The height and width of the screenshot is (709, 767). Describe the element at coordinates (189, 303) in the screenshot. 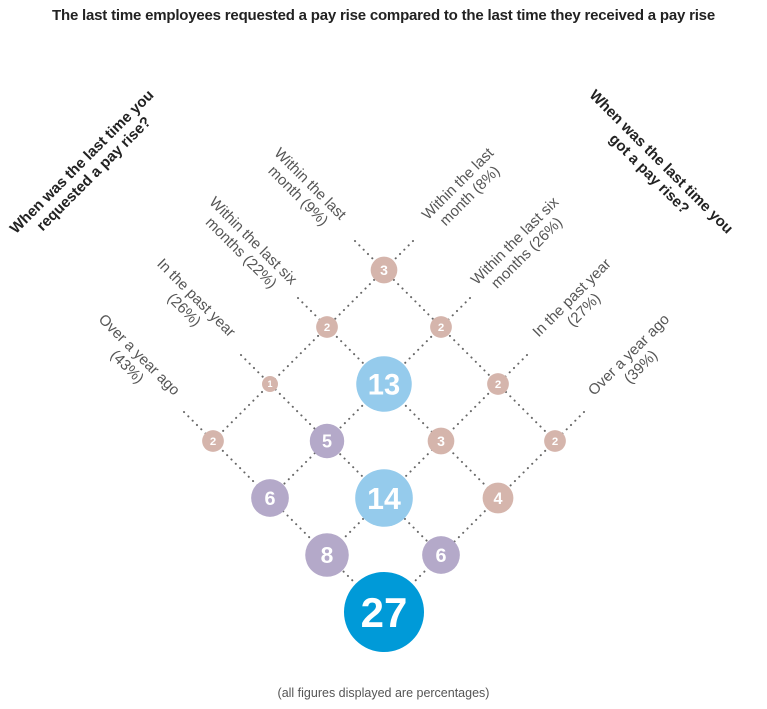

I see `requested-category-label: In the past year(26%)` at that location.